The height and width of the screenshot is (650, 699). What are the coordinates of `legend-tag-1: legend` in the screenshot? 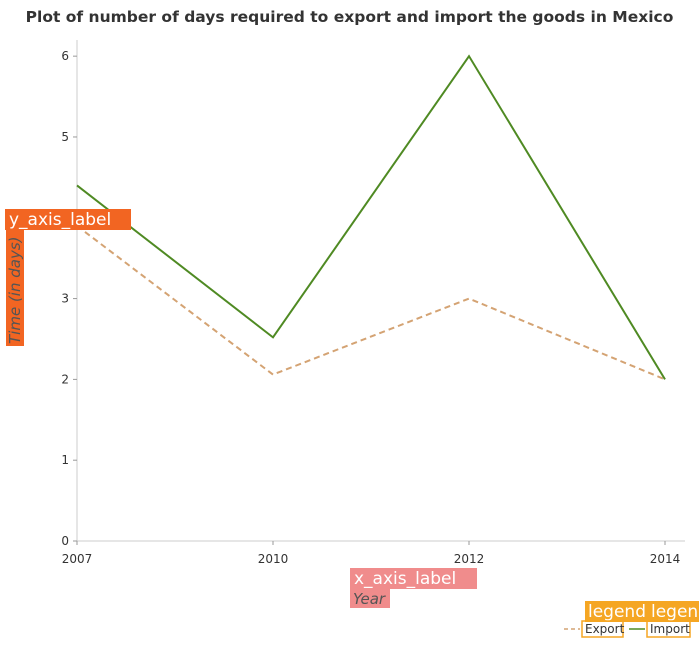 It's located at (617, 612).